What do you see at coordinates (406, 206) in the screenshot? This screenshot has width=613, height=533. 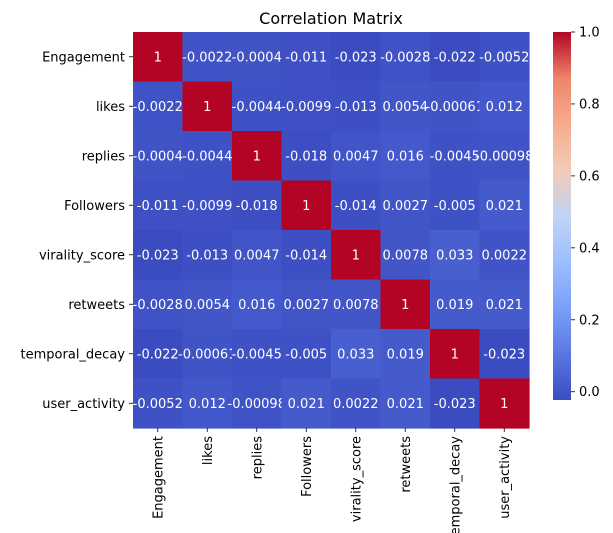 I see `cell-annotation: 0.0027` at bounding box center [406, 206].